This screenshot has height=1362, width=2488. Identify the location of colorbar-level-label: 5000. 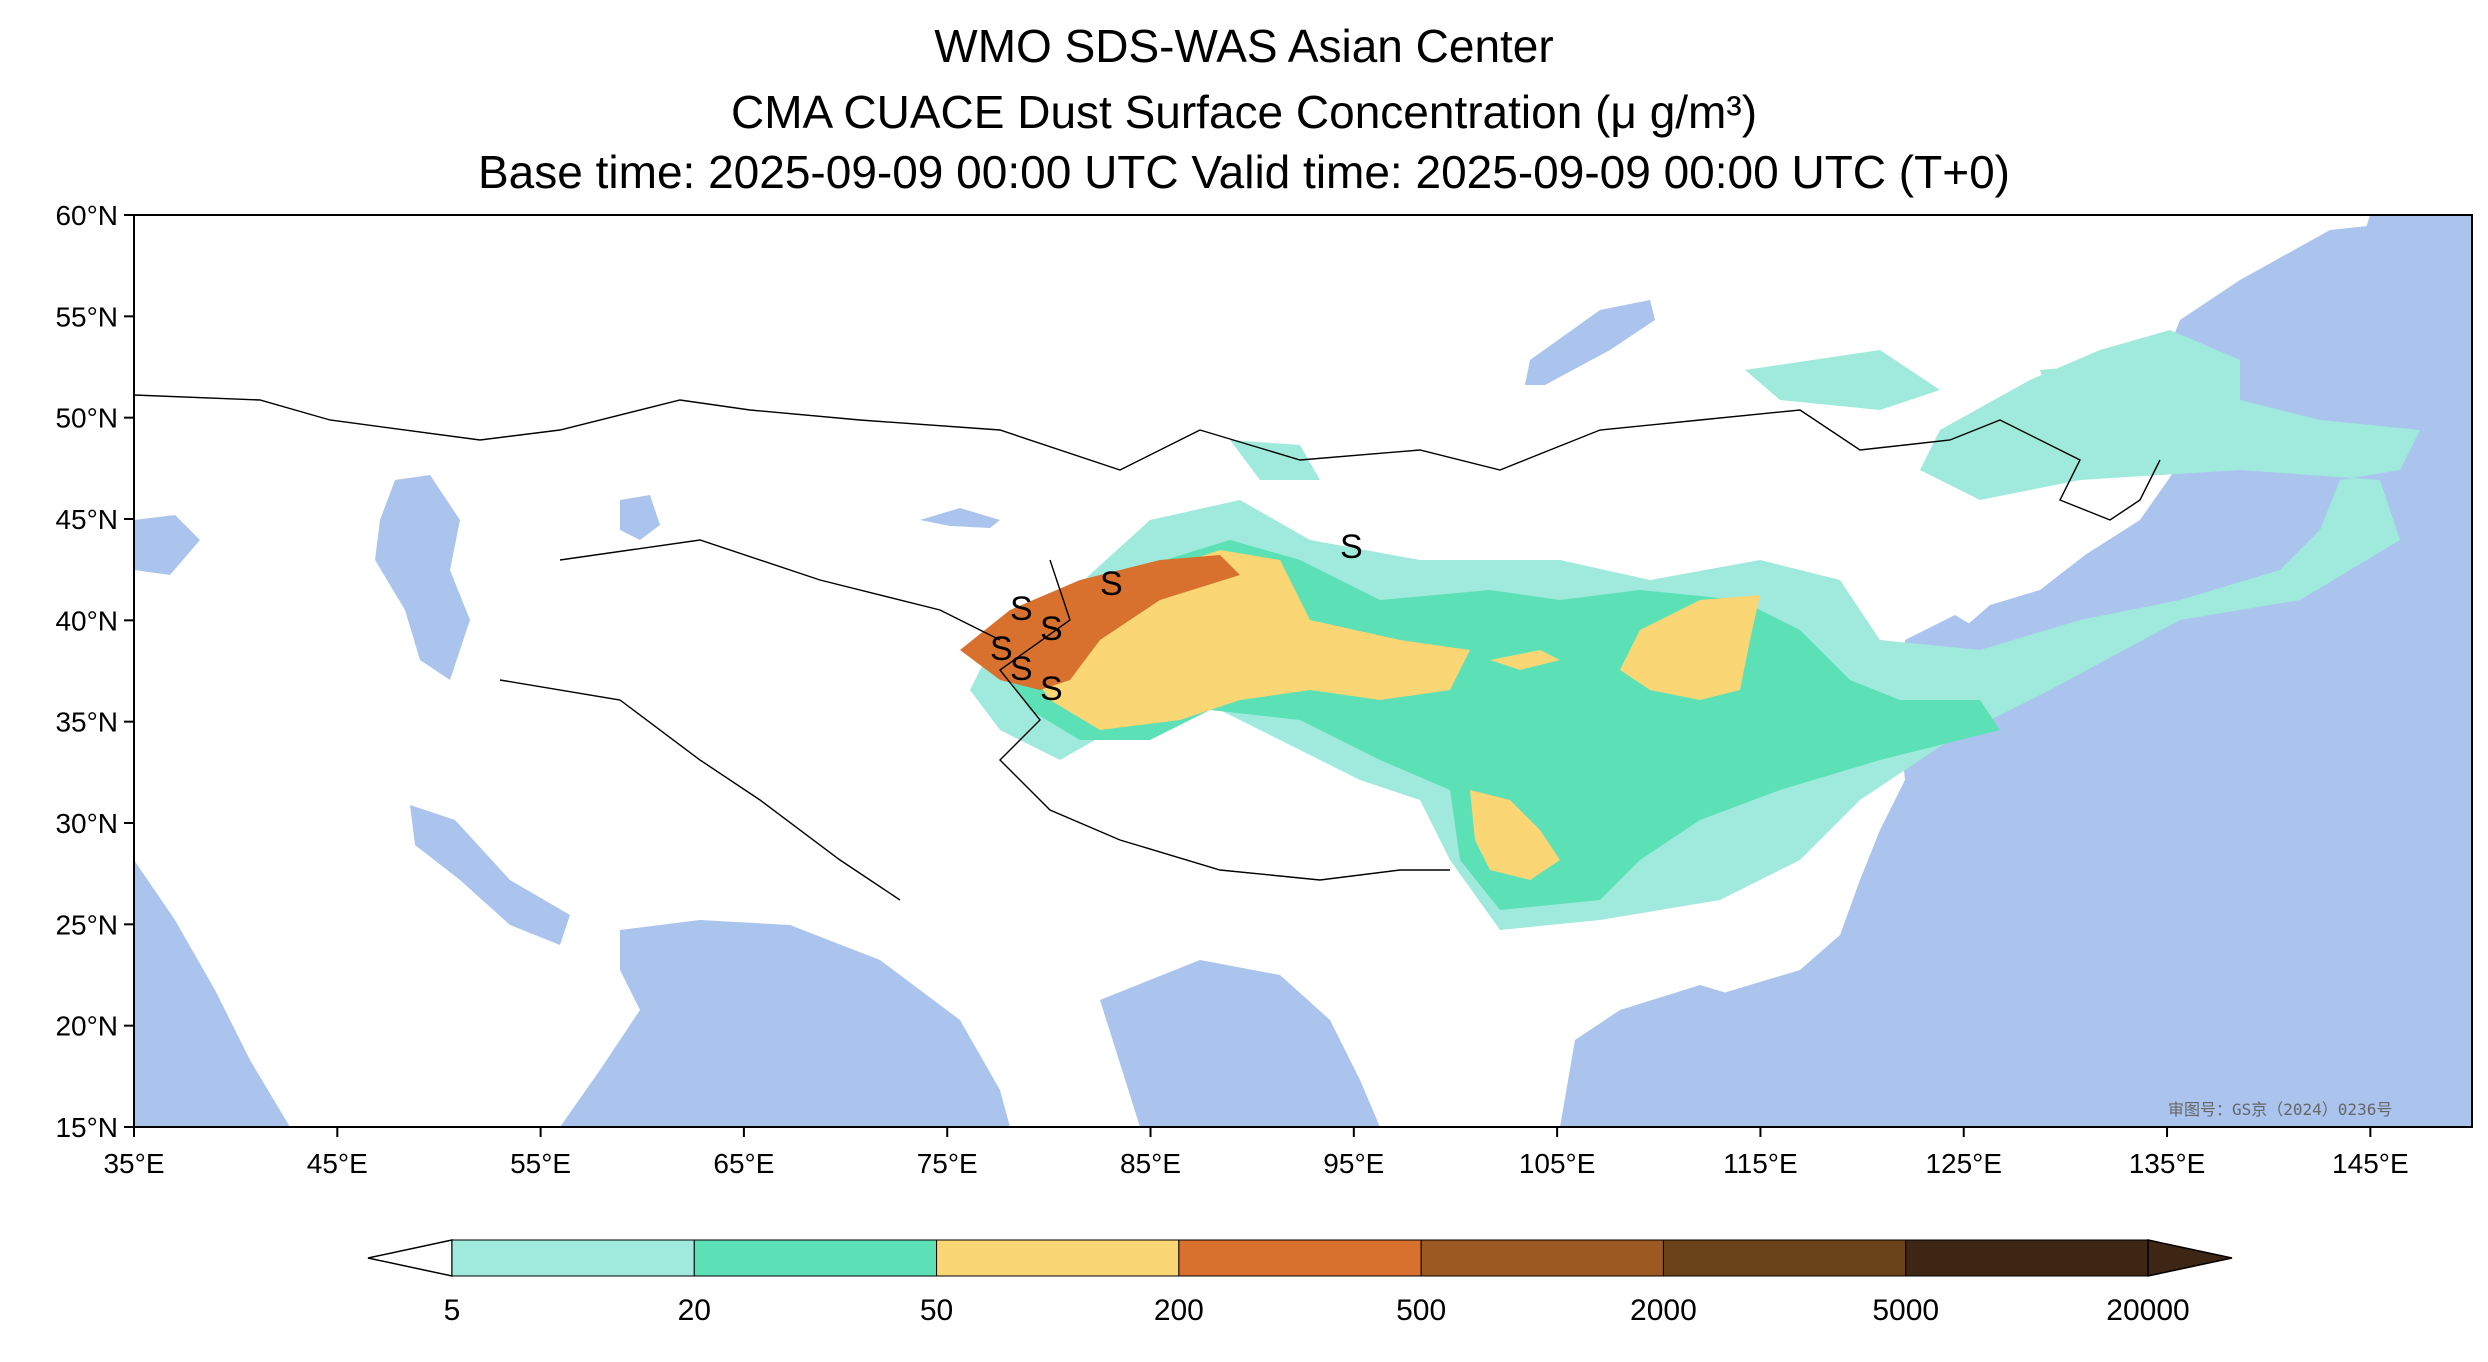
(1905, 1310).